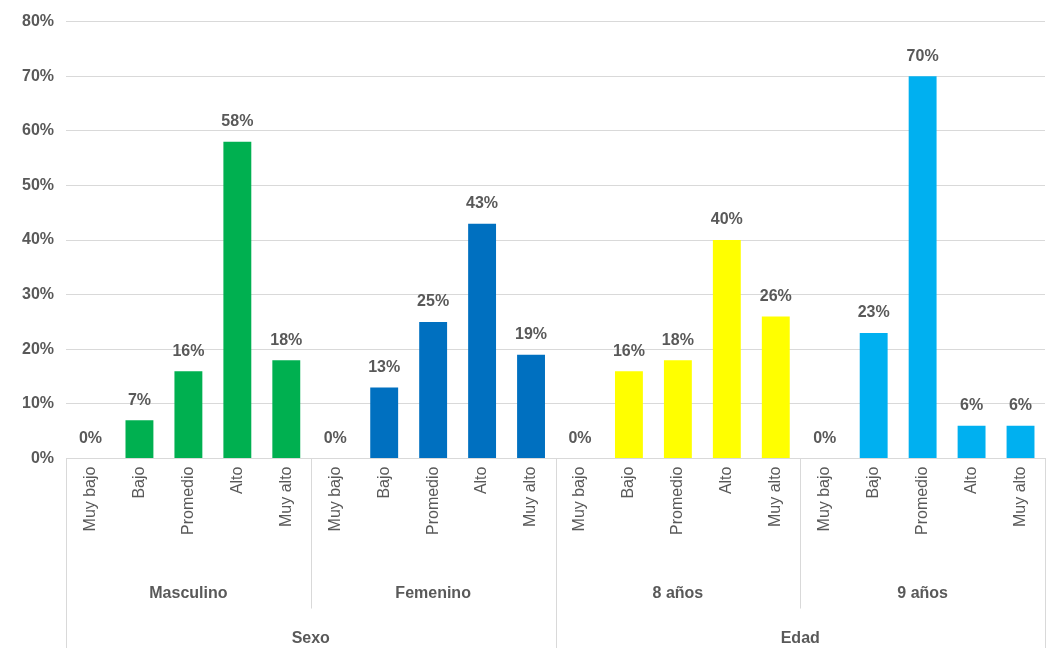 This screenshot has height=648, width=1049. Describe the element at coordinates (237, 121) in the screenshot. I see `data-label: 58%` at that location.